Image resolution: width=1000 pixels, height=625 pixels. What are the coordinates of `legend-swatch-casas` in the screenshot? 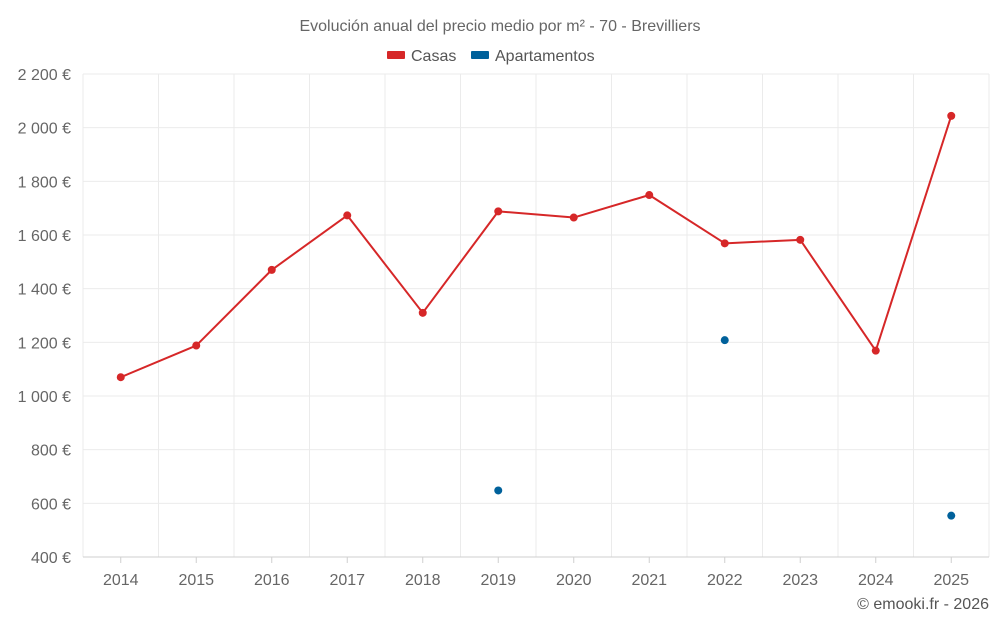 It's located at (396, 55).